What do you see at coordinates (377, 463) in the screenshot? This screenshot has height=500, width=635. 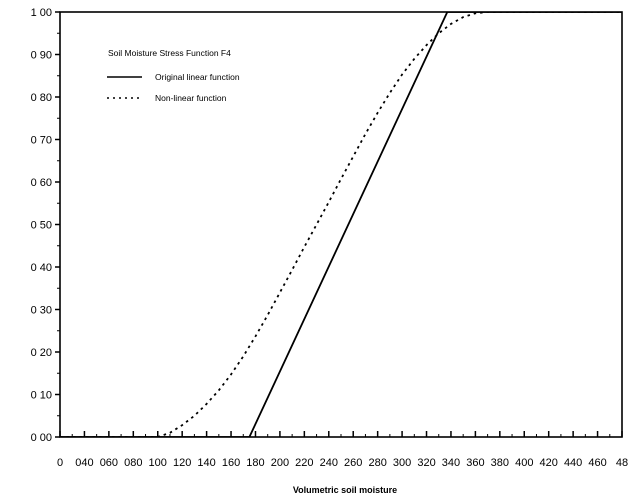 I see `x-tick-label: 280` at bounding box center [377, 463].